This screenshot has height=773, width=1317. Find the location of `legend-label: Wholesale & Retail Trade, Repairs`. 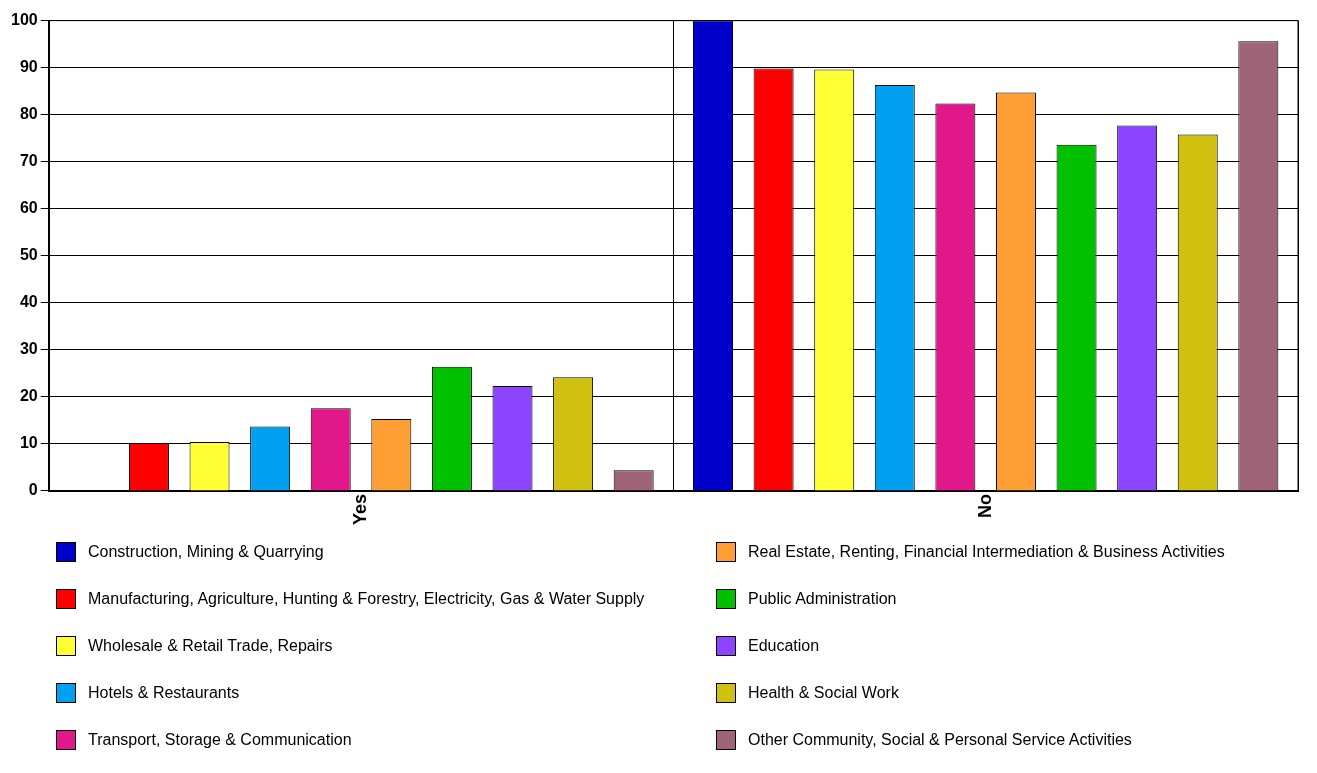

legend-label: Wholesale & Retail Trade, Repairs is located at coordinates (210, 645).